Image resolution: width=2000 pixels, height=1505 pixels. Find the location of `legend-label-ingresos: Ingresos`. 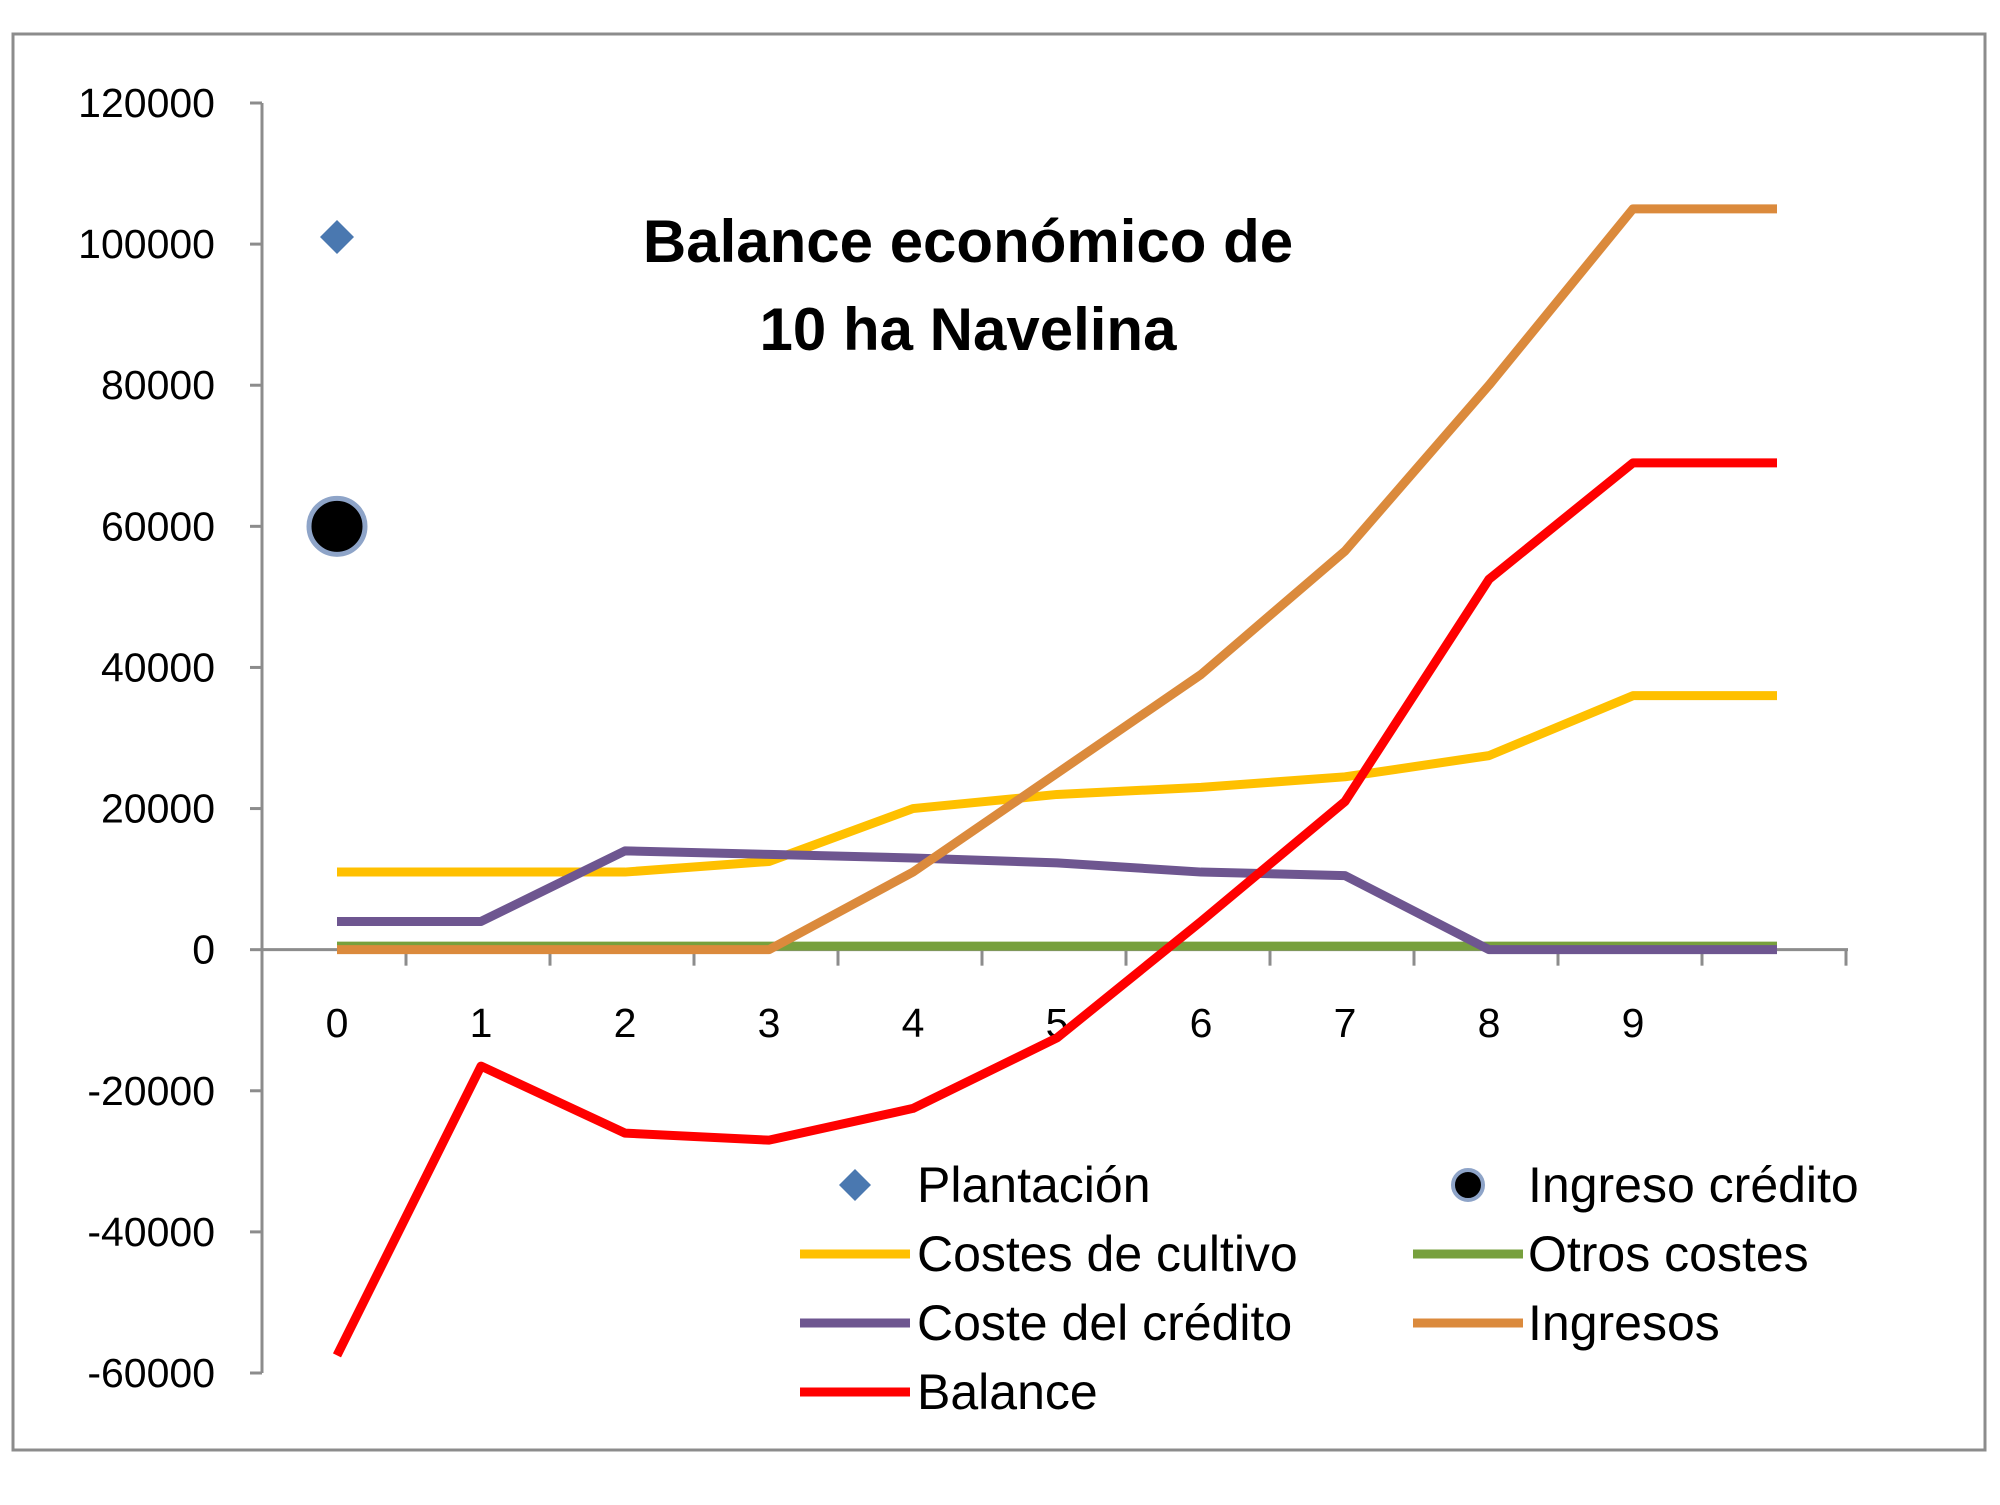

legend-label-ingresos: Ingresos is located at coordinates (1624, 1323).